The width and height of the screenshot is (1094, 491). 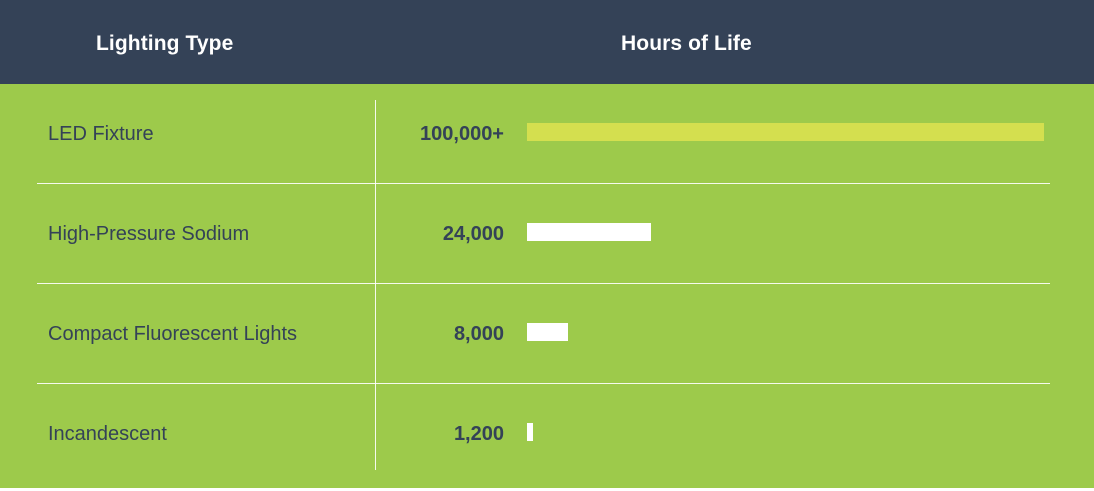 I want to click on row-value-label: 24,000, so click(x=473, y=234).